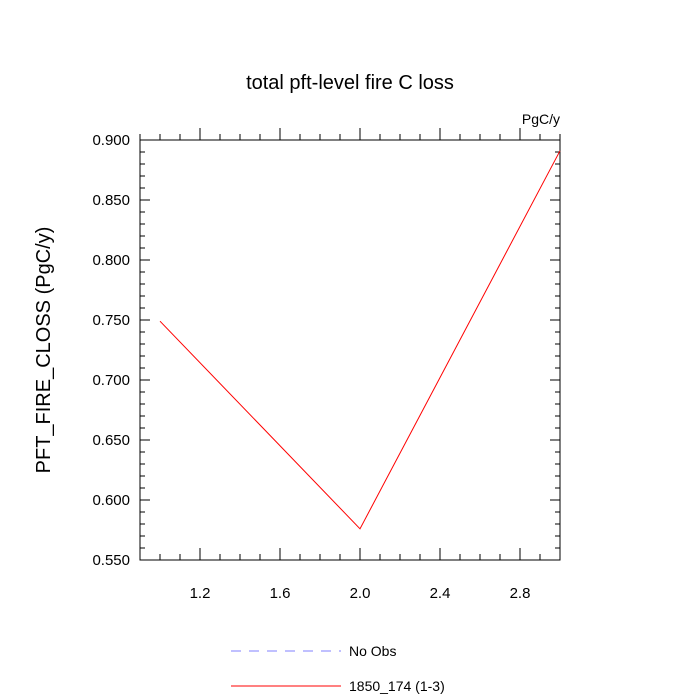 This screenshot has height=700, width=700. Describe the element at coordinates (520, 593) in the screenshot. I see `x-tick-label: 2.8` at that location.